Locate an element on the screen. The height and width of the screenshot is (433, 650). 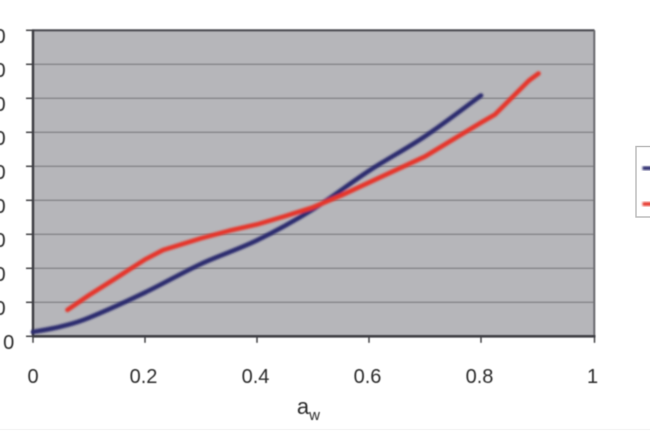
svg-text: a is located at coordinates (303, 406).